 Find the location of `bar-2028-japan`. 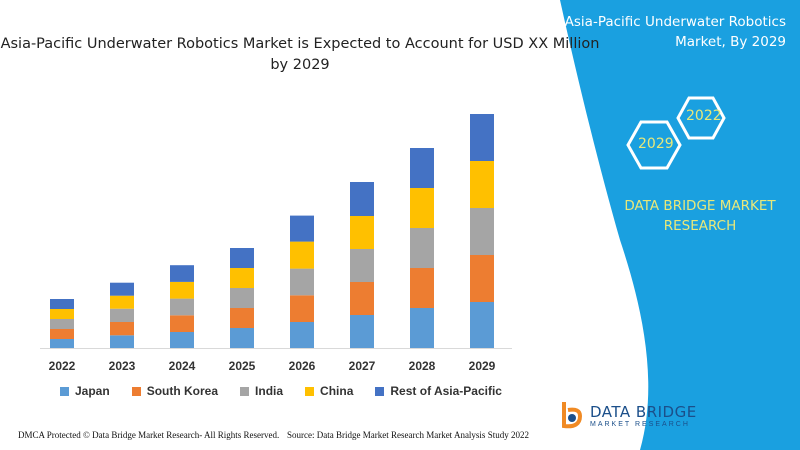

bar-2028-japan is located at coordinates (422, 328).